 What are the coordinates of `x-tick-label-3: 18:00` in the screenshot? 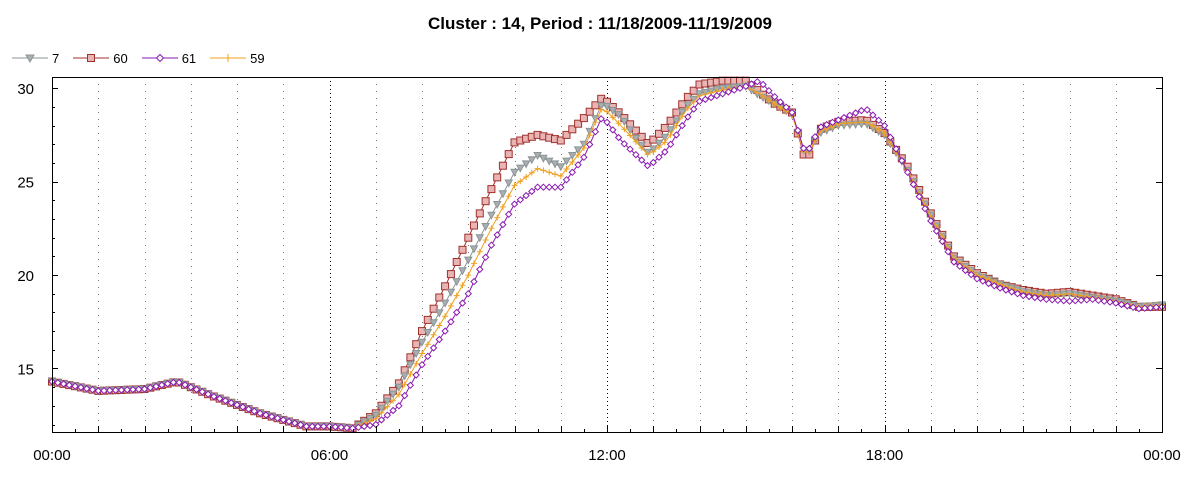 It's located at (885, 455).